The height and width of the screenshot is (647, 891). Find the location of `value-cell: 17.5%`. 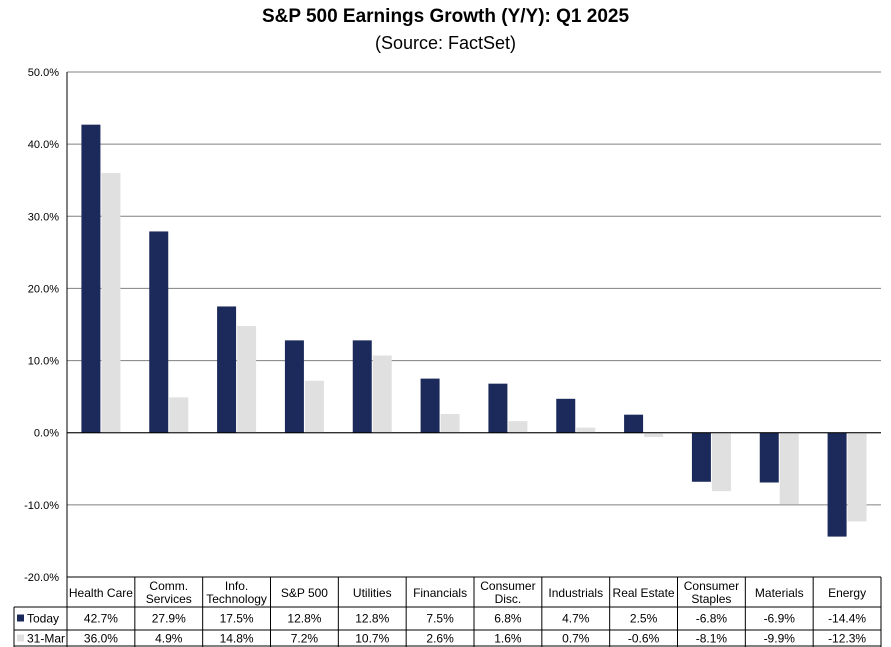

value-cell: 17.5% is located at coordinates (237, 619).